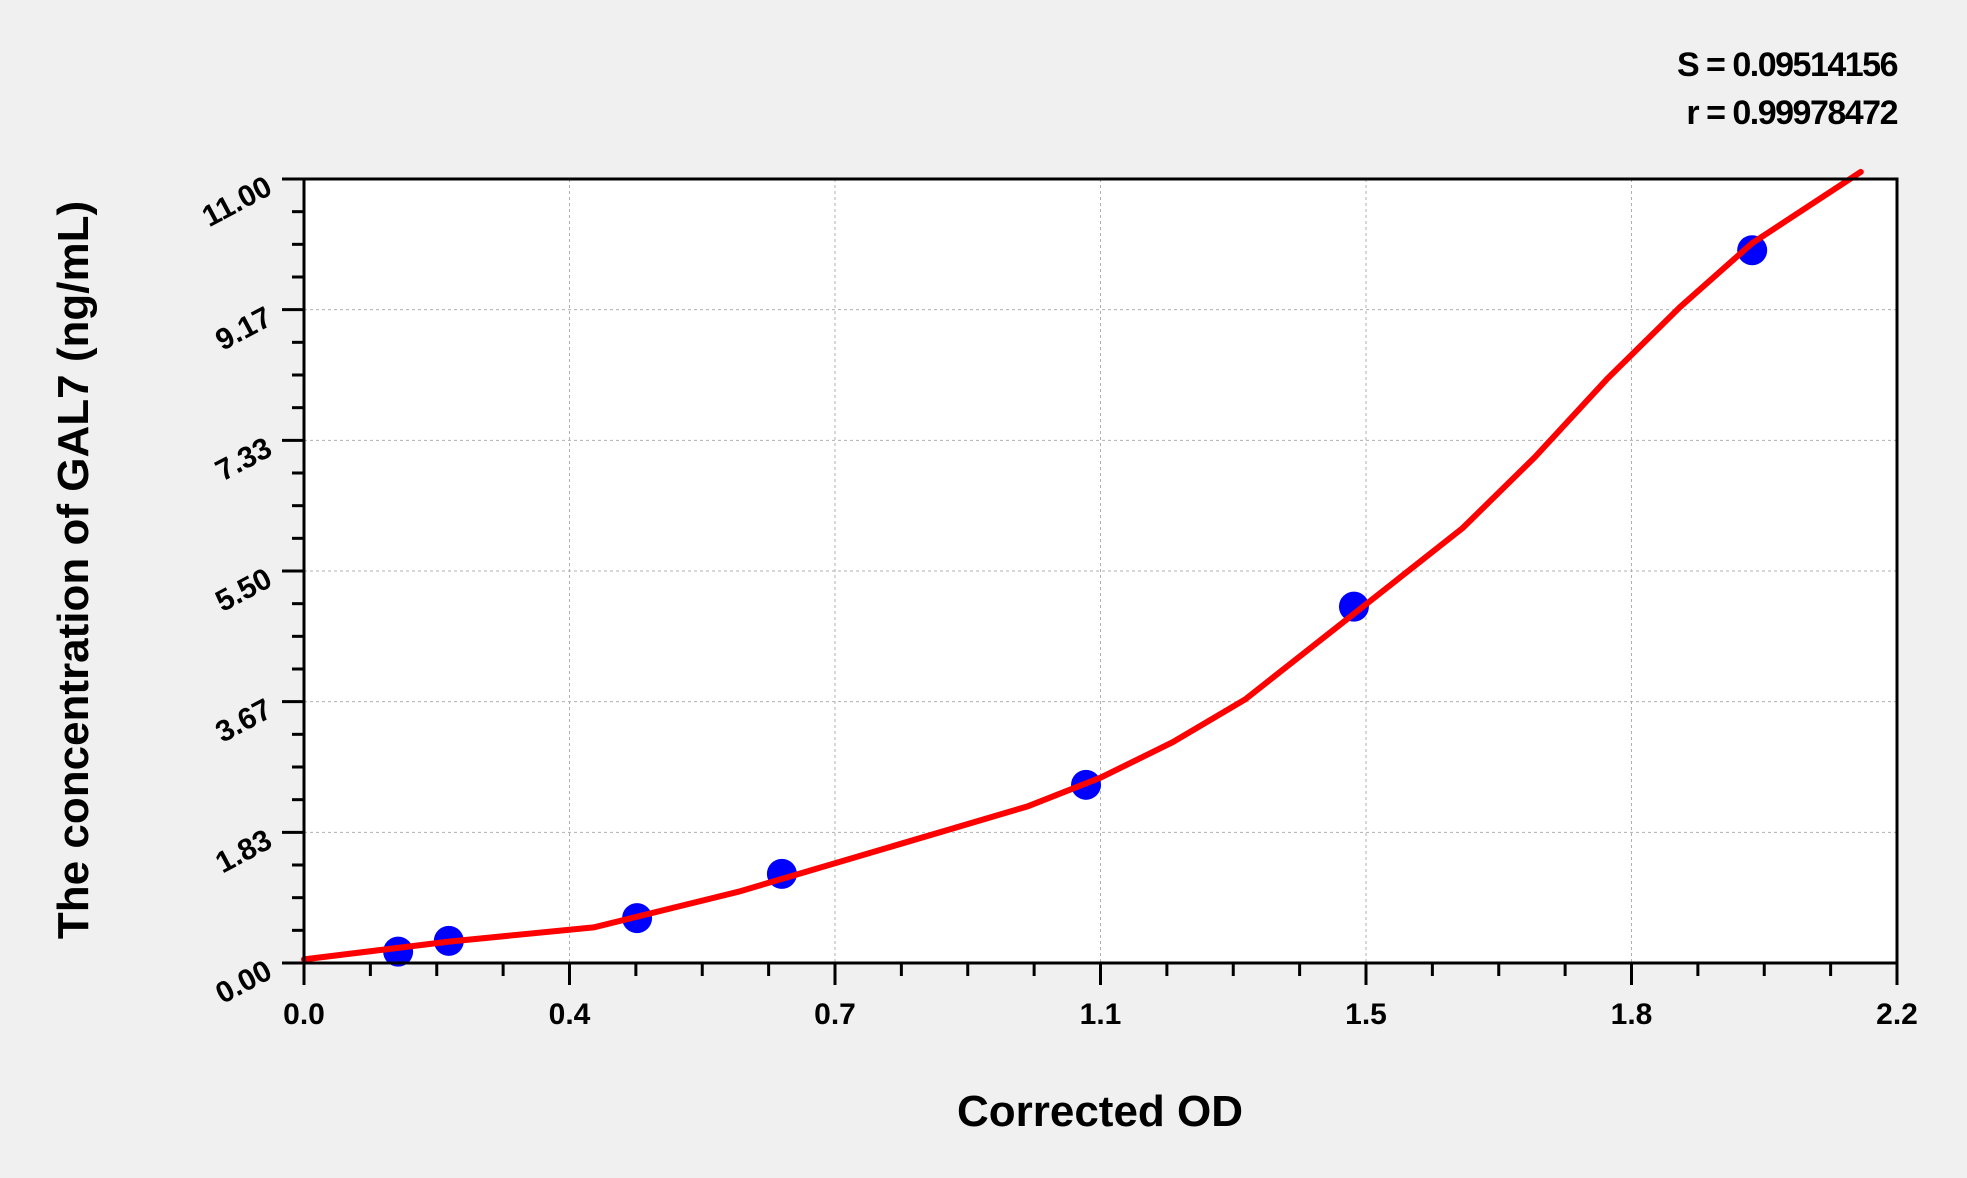  What do you see at coordinates (243, 851) in the screenshot?
I see `y-tick-label: 1.83` at bounding box center [243, 851].